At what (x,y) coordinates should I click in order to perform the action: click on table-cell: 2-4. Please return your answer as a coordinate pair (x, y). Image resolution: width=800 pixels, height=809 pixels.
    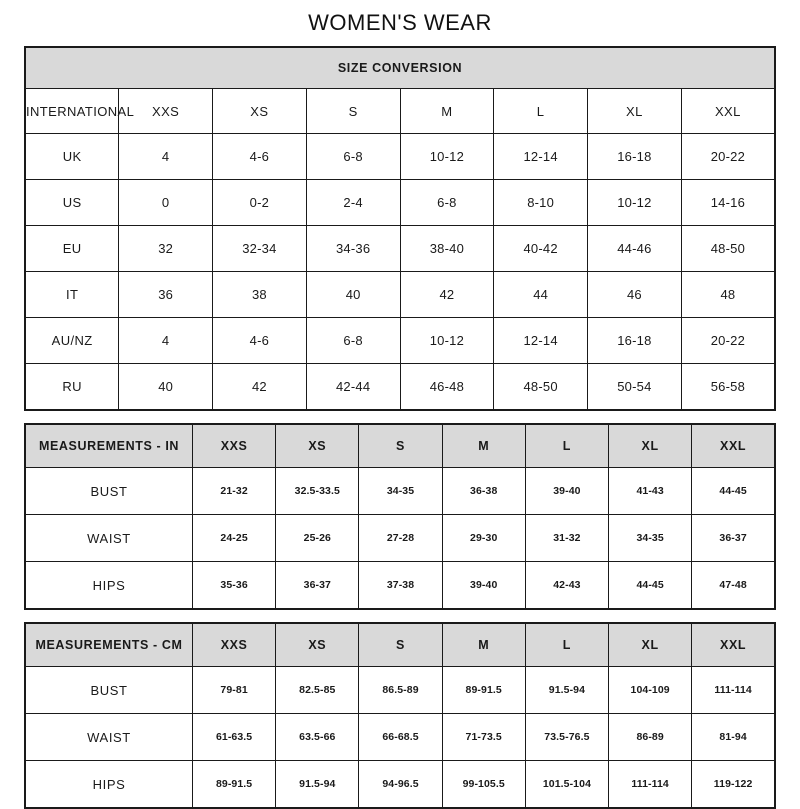
    Looking at the image, I should click on (353, 202).